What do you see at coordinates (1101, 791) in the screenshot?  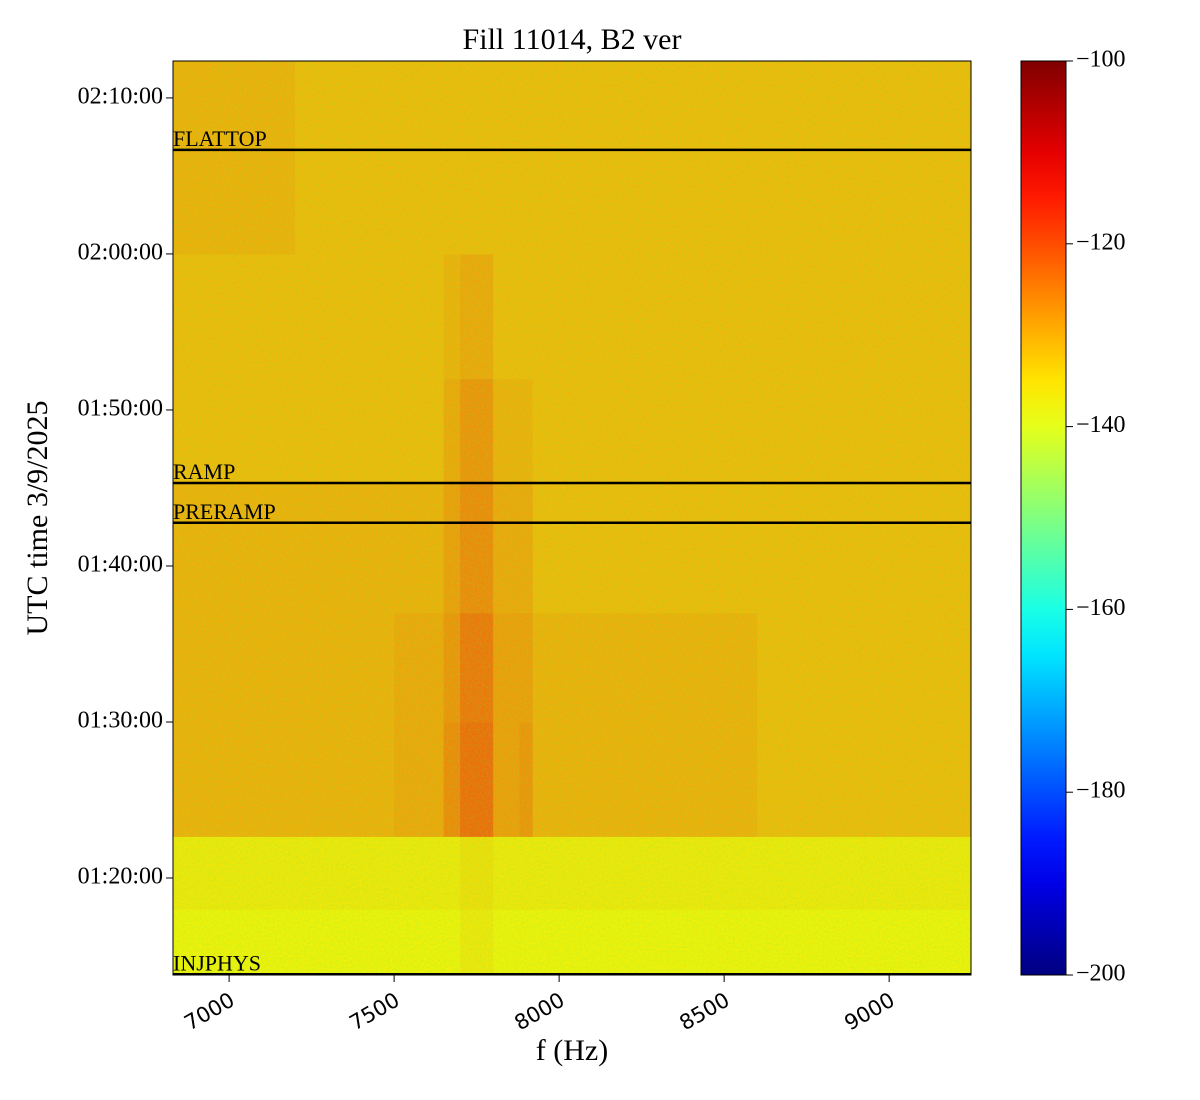 I see `colorbar-tick-label: −180` at bounding box center [1101, 791].